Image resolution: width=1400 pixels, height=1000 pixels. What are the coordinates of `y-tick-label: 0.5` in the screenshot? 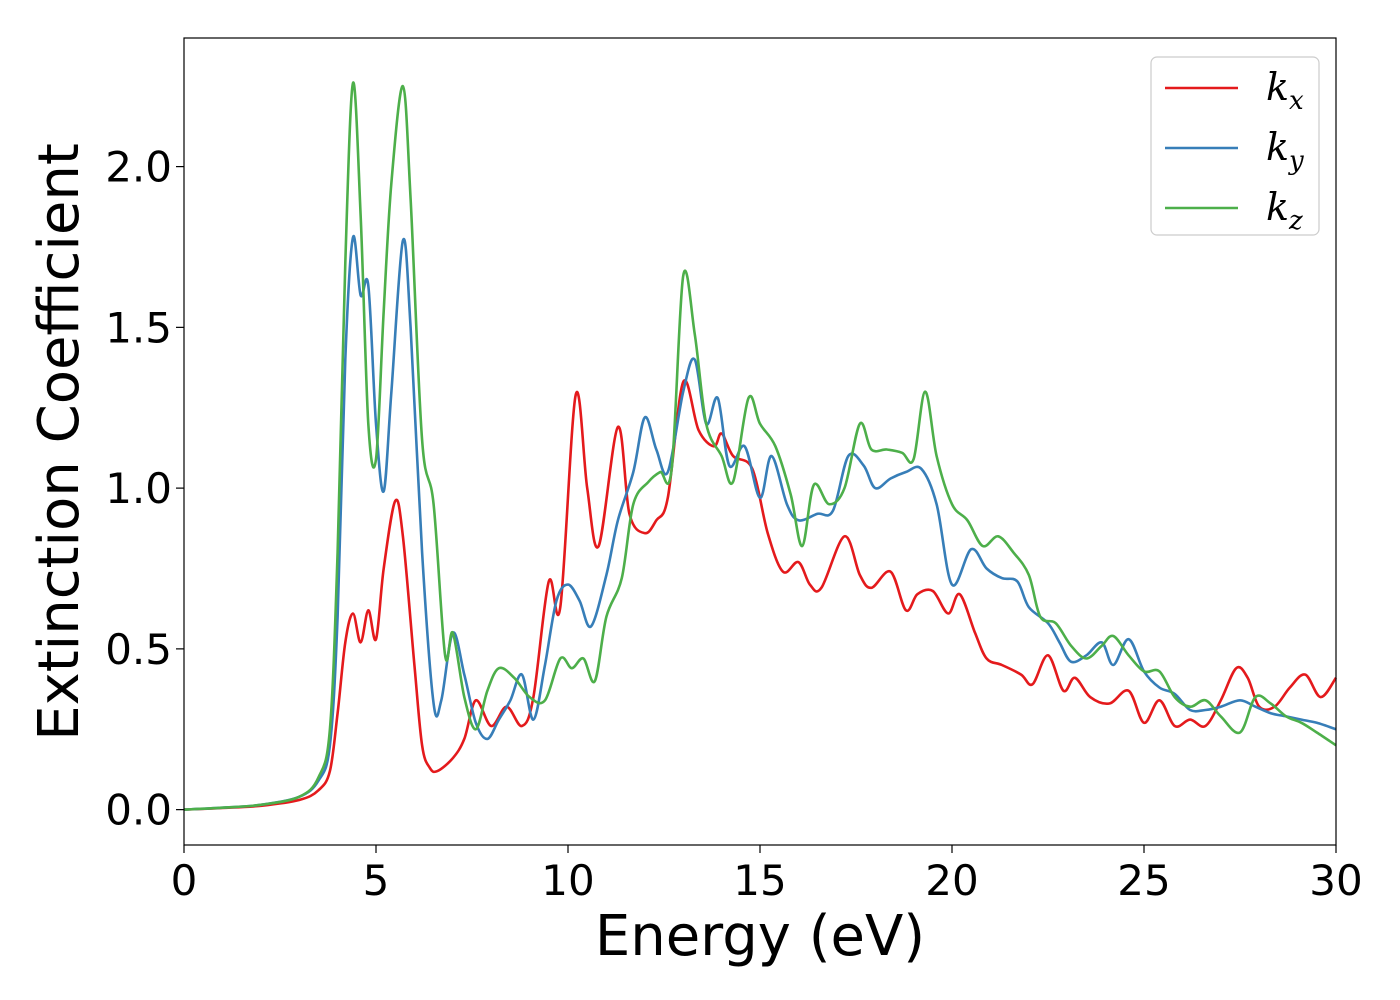 It's located at (138, 649).